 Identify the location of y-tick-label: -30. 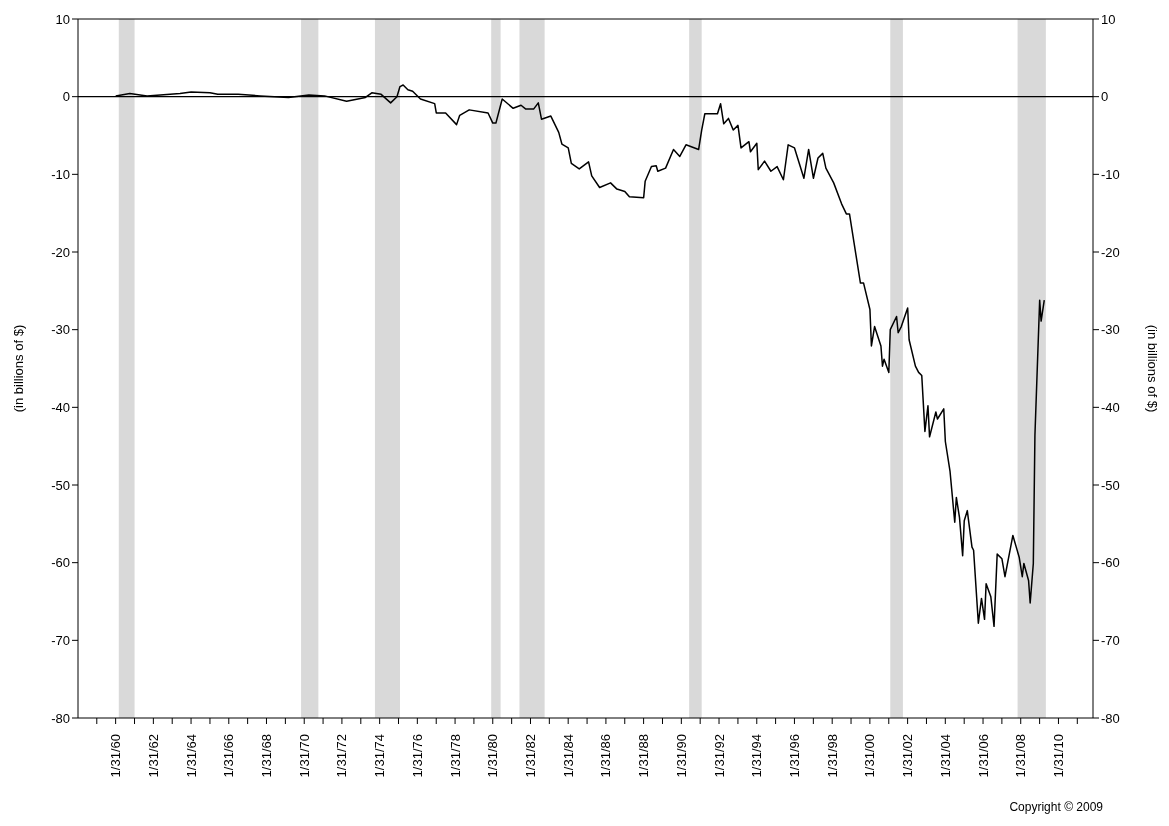
(60, 330).